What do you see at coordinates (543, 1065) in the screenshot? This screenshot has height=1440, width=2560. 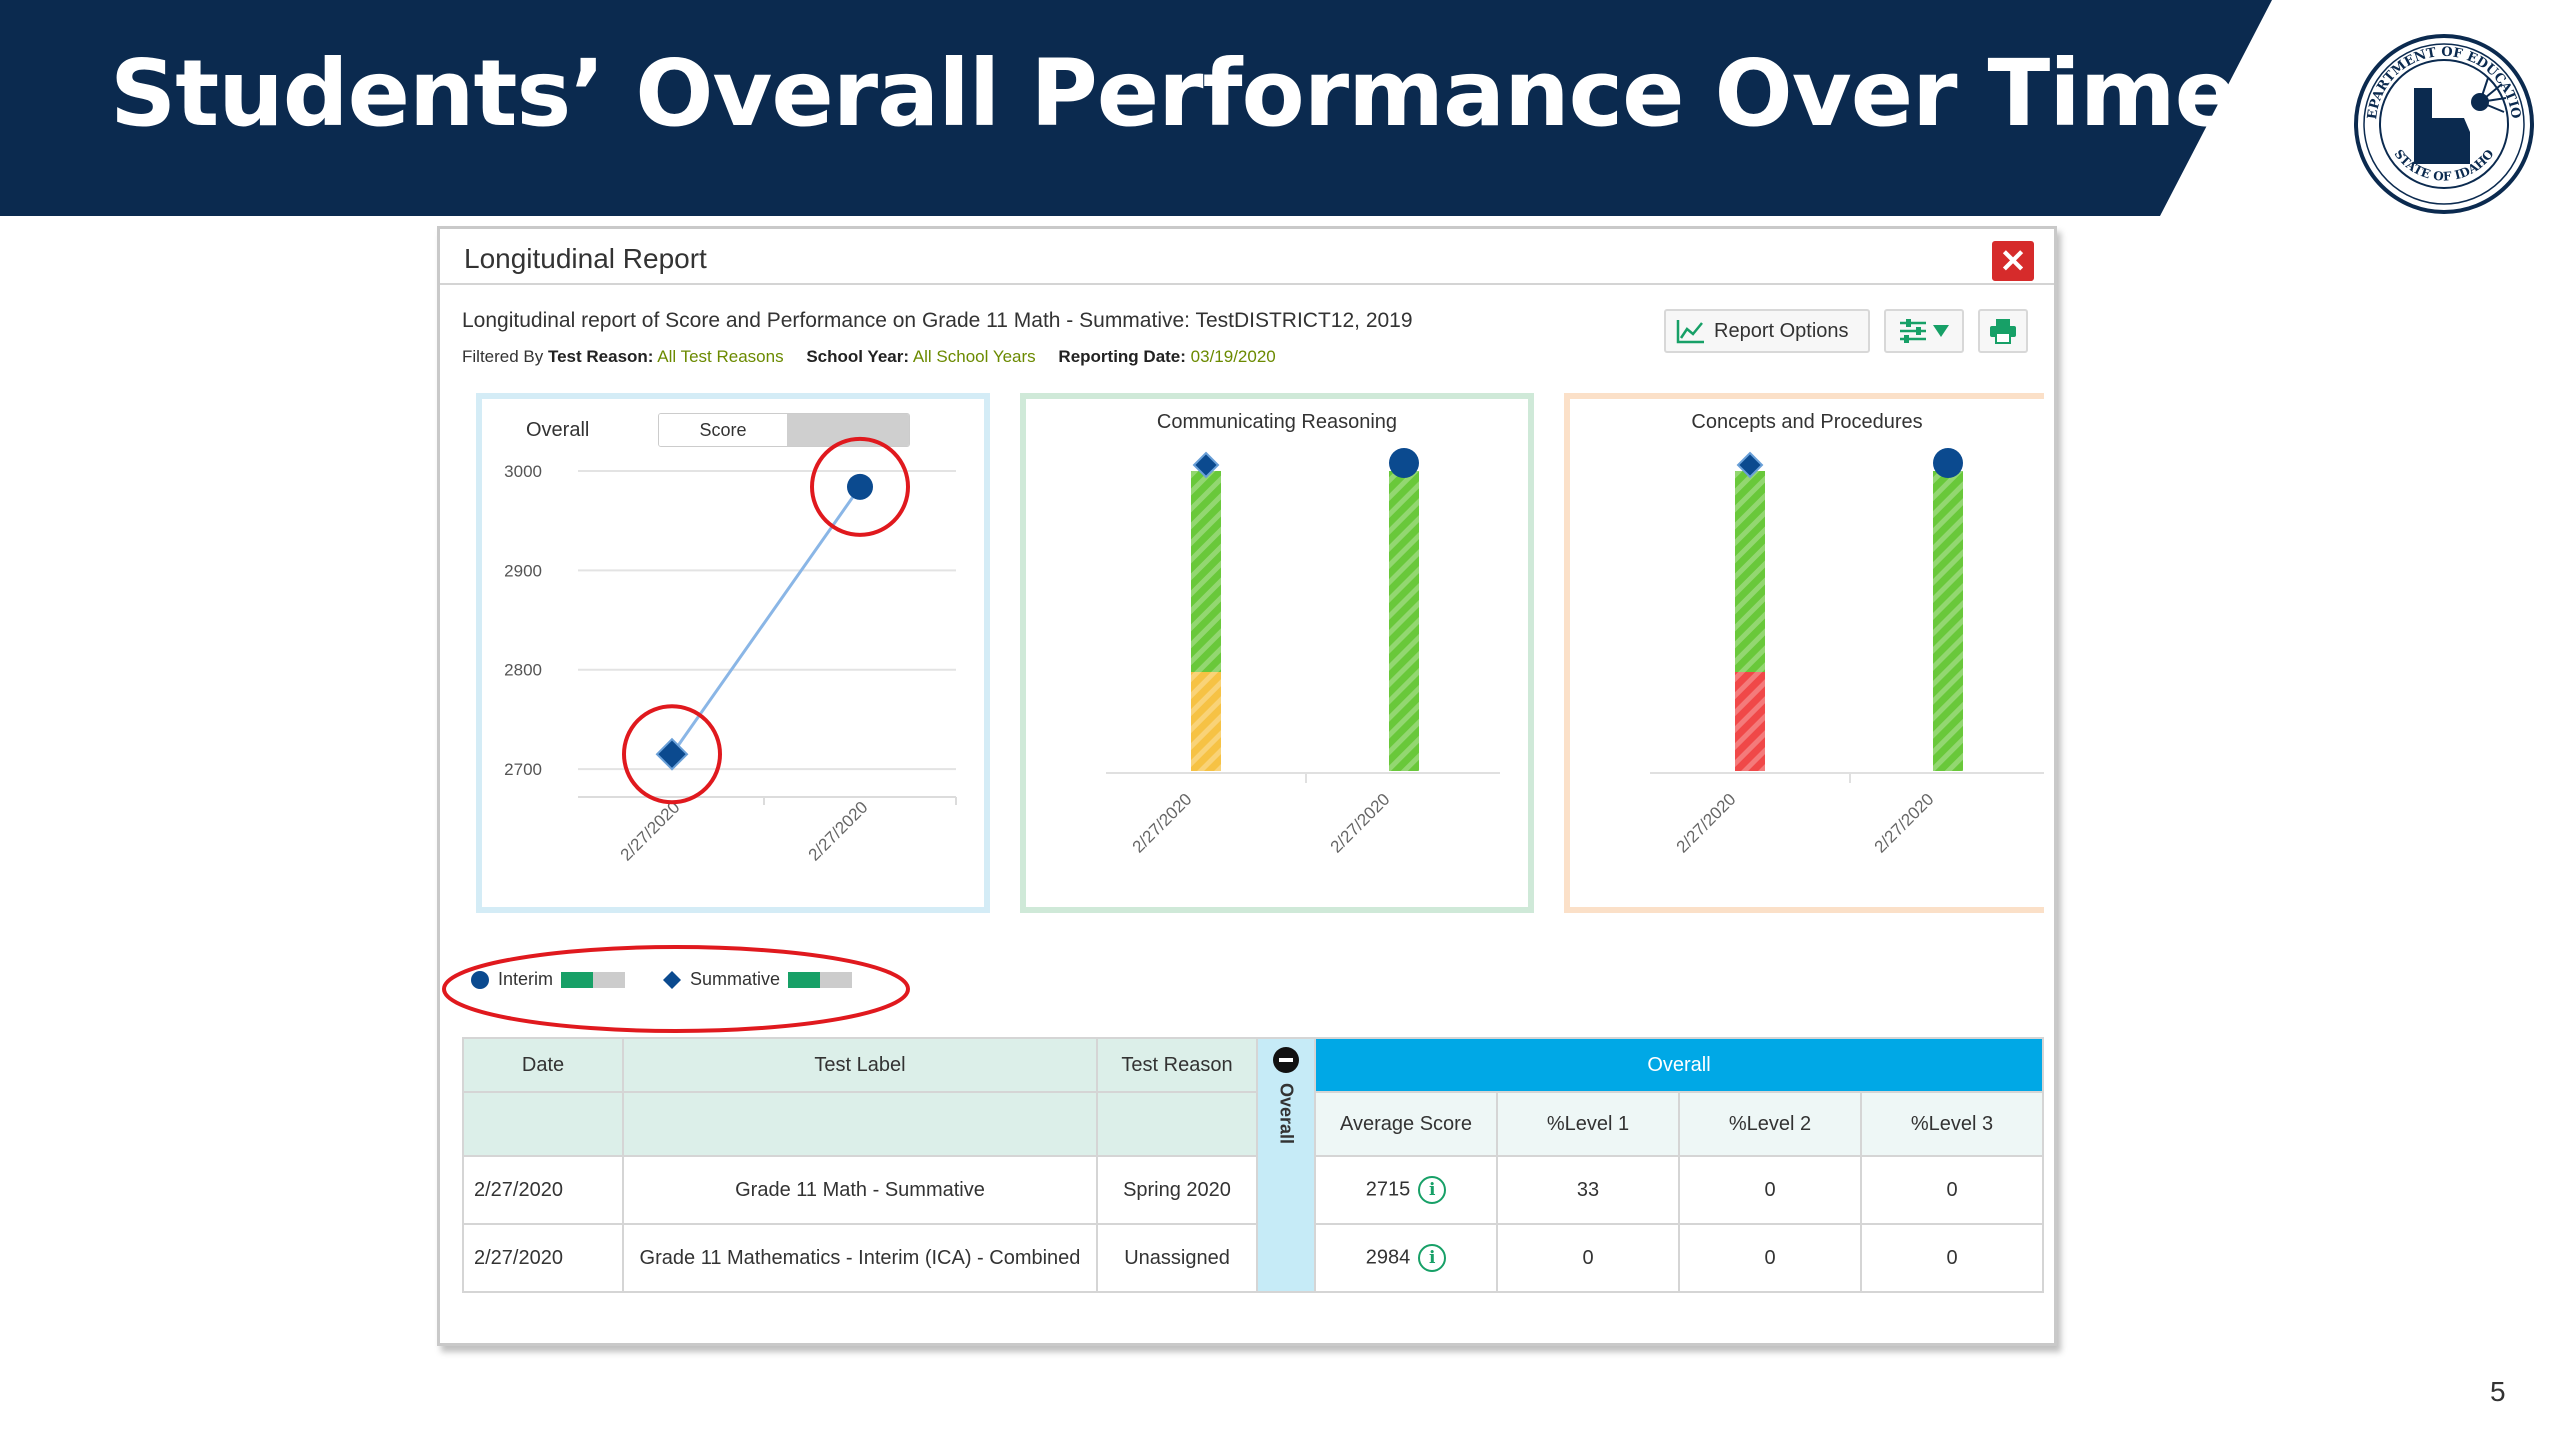 I see `col-header-date: Date` at bounding box center [543, 1065].